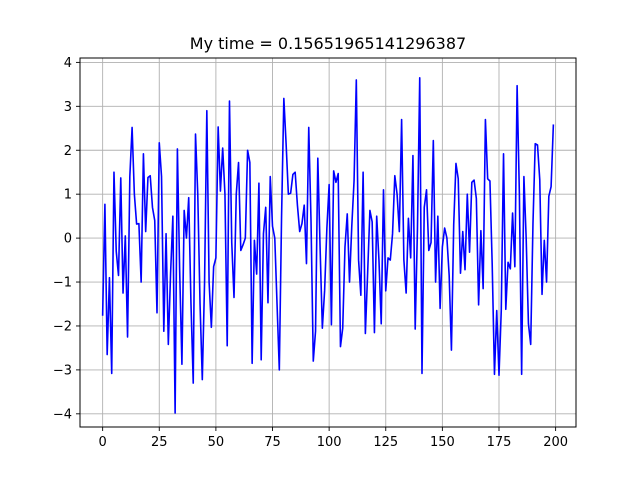  Describe the element at coordinates (62, 326) in the screenshot. I see `y-tick-label: −2` at that location.